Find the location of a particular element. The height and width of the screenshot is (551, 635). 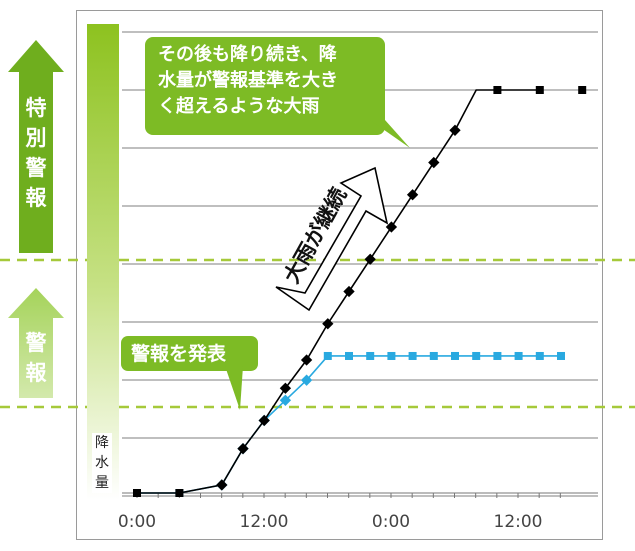

special-warning-label: 特別警報 is located at coordinates (36, 153).